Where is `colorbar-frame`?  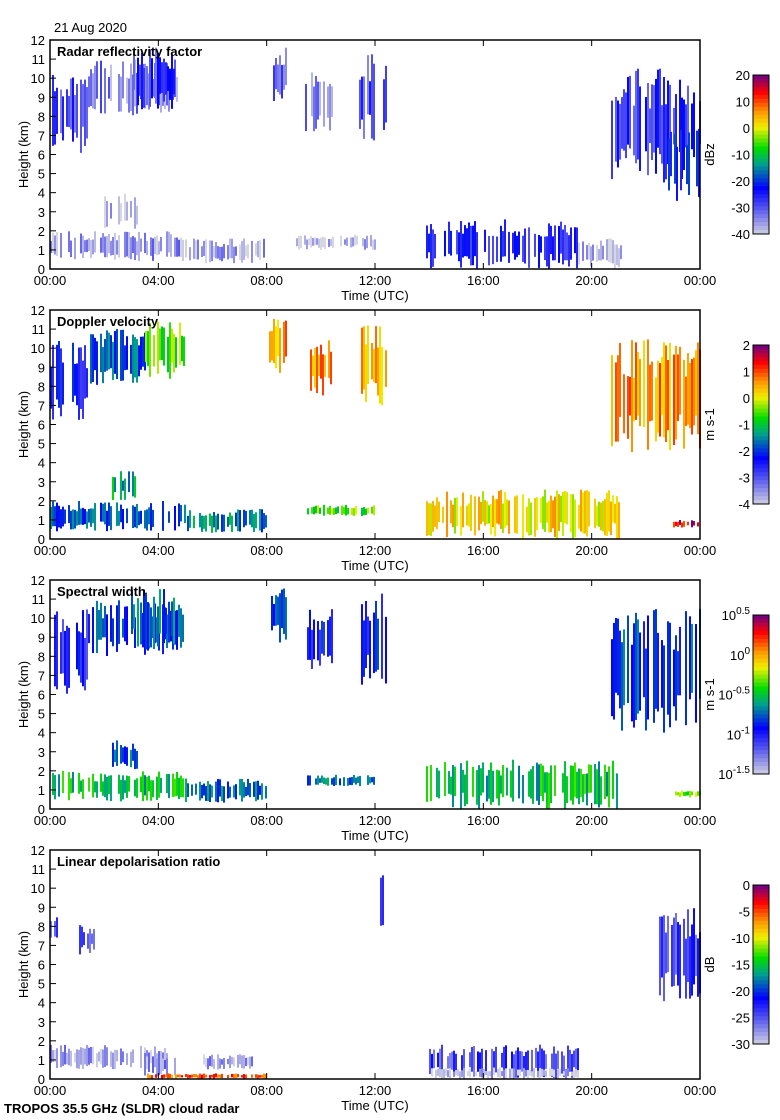 colorbar-frame is located at coordinates (761, 154).